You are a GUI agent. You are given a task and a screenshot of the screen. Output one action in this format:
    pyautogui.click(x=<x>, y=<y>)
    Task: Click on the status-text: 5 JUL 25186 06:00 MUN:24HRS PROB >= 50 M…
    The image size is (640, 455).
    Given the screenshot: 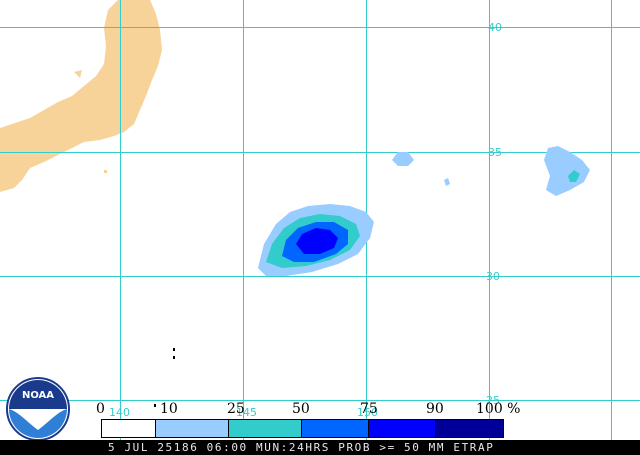 What is the action you would take?
    pyautogui.click(x=301, y=447)
    